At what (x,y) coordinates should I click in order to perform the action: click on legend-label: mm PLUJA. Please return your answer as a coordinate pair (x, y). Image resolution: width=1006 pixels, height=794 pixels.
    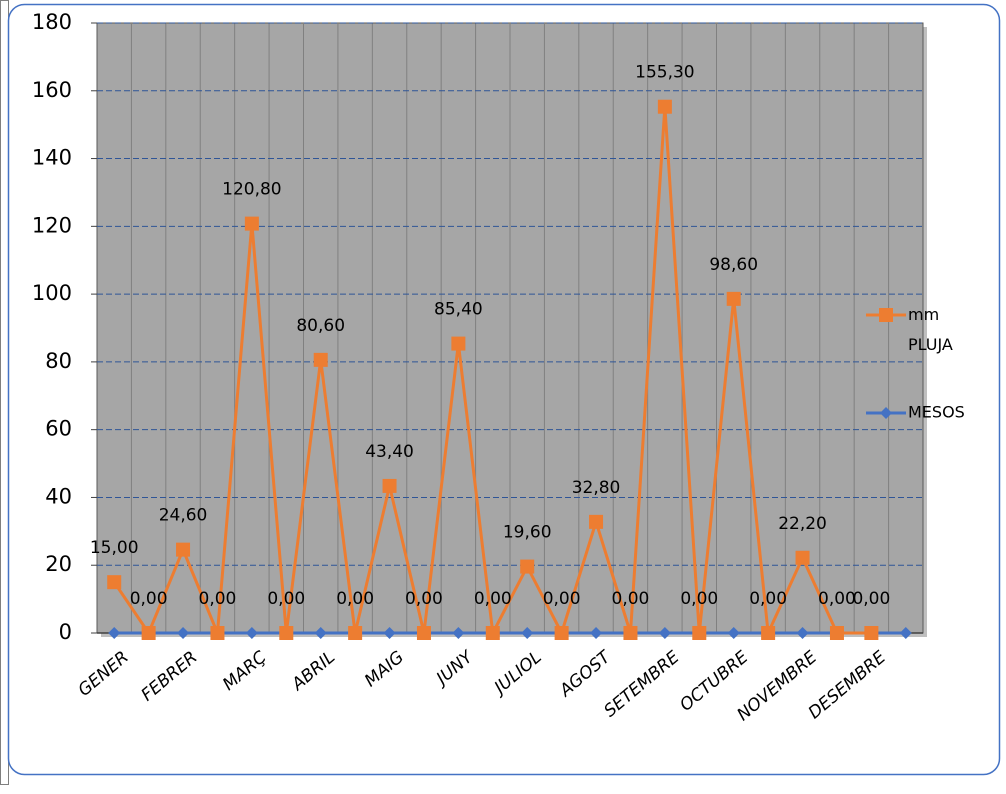
    Looking at the image, I should click on (930, 329).